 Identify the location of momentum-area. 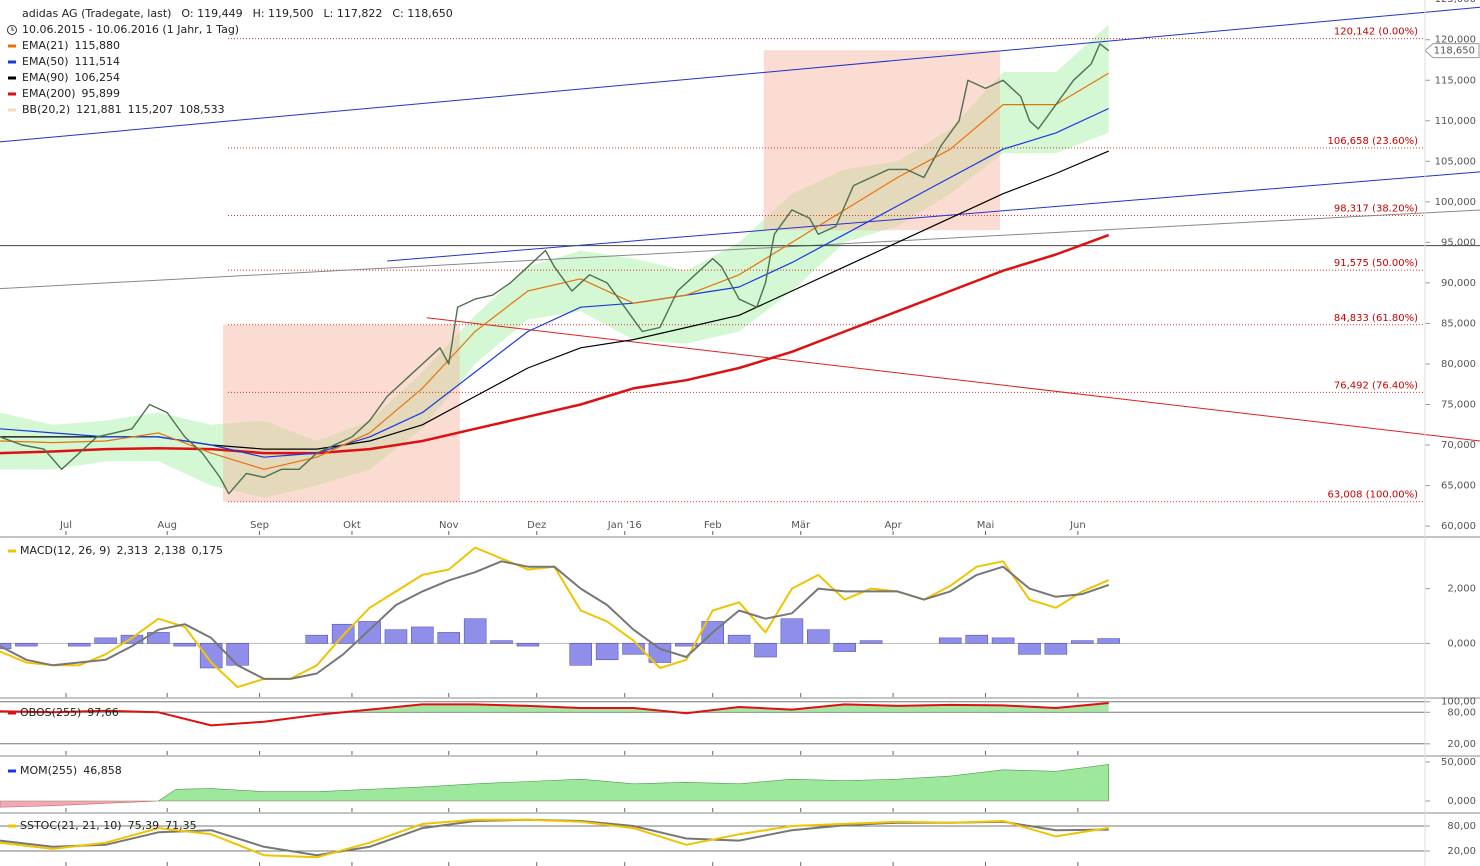
(554, 782).